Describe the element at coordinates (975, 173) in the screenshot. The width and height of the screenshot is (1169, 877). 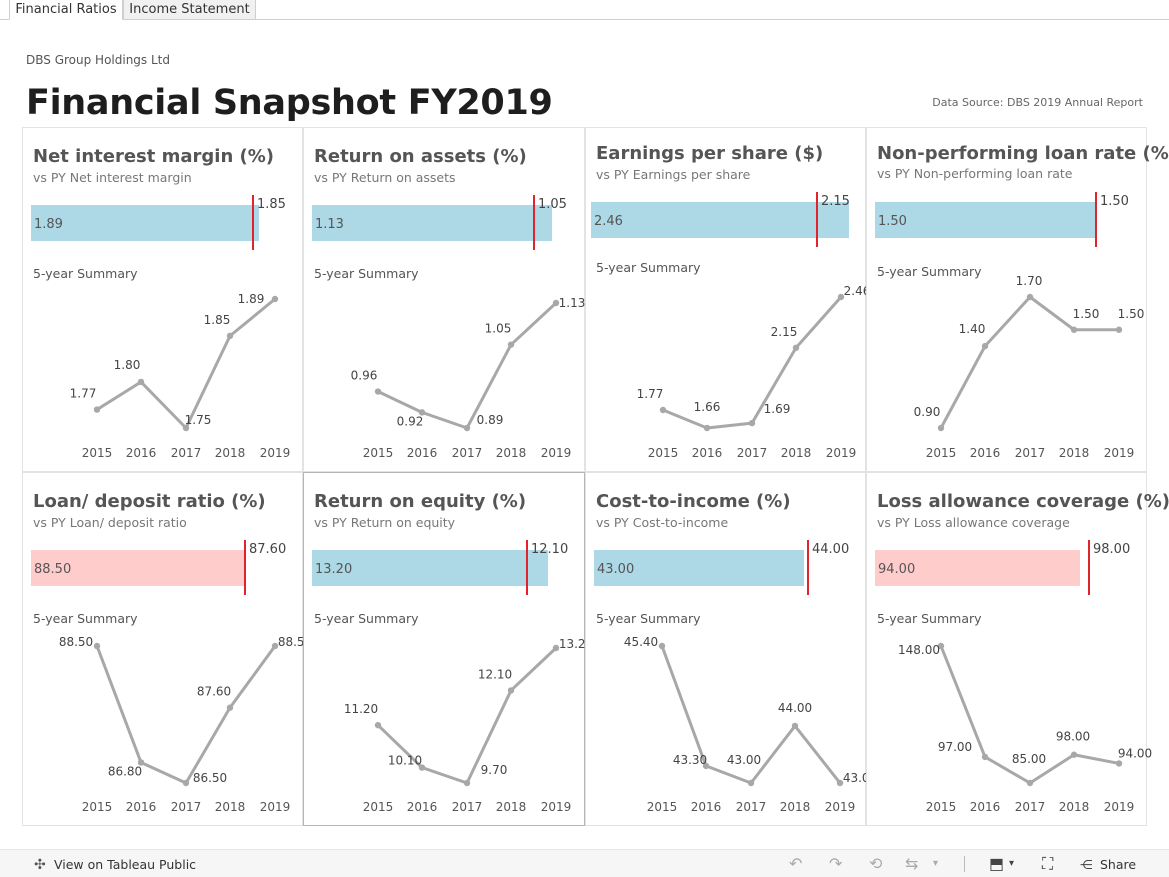
I see `panel-subtitle: vs PY Non-performing loan rate` at that location.